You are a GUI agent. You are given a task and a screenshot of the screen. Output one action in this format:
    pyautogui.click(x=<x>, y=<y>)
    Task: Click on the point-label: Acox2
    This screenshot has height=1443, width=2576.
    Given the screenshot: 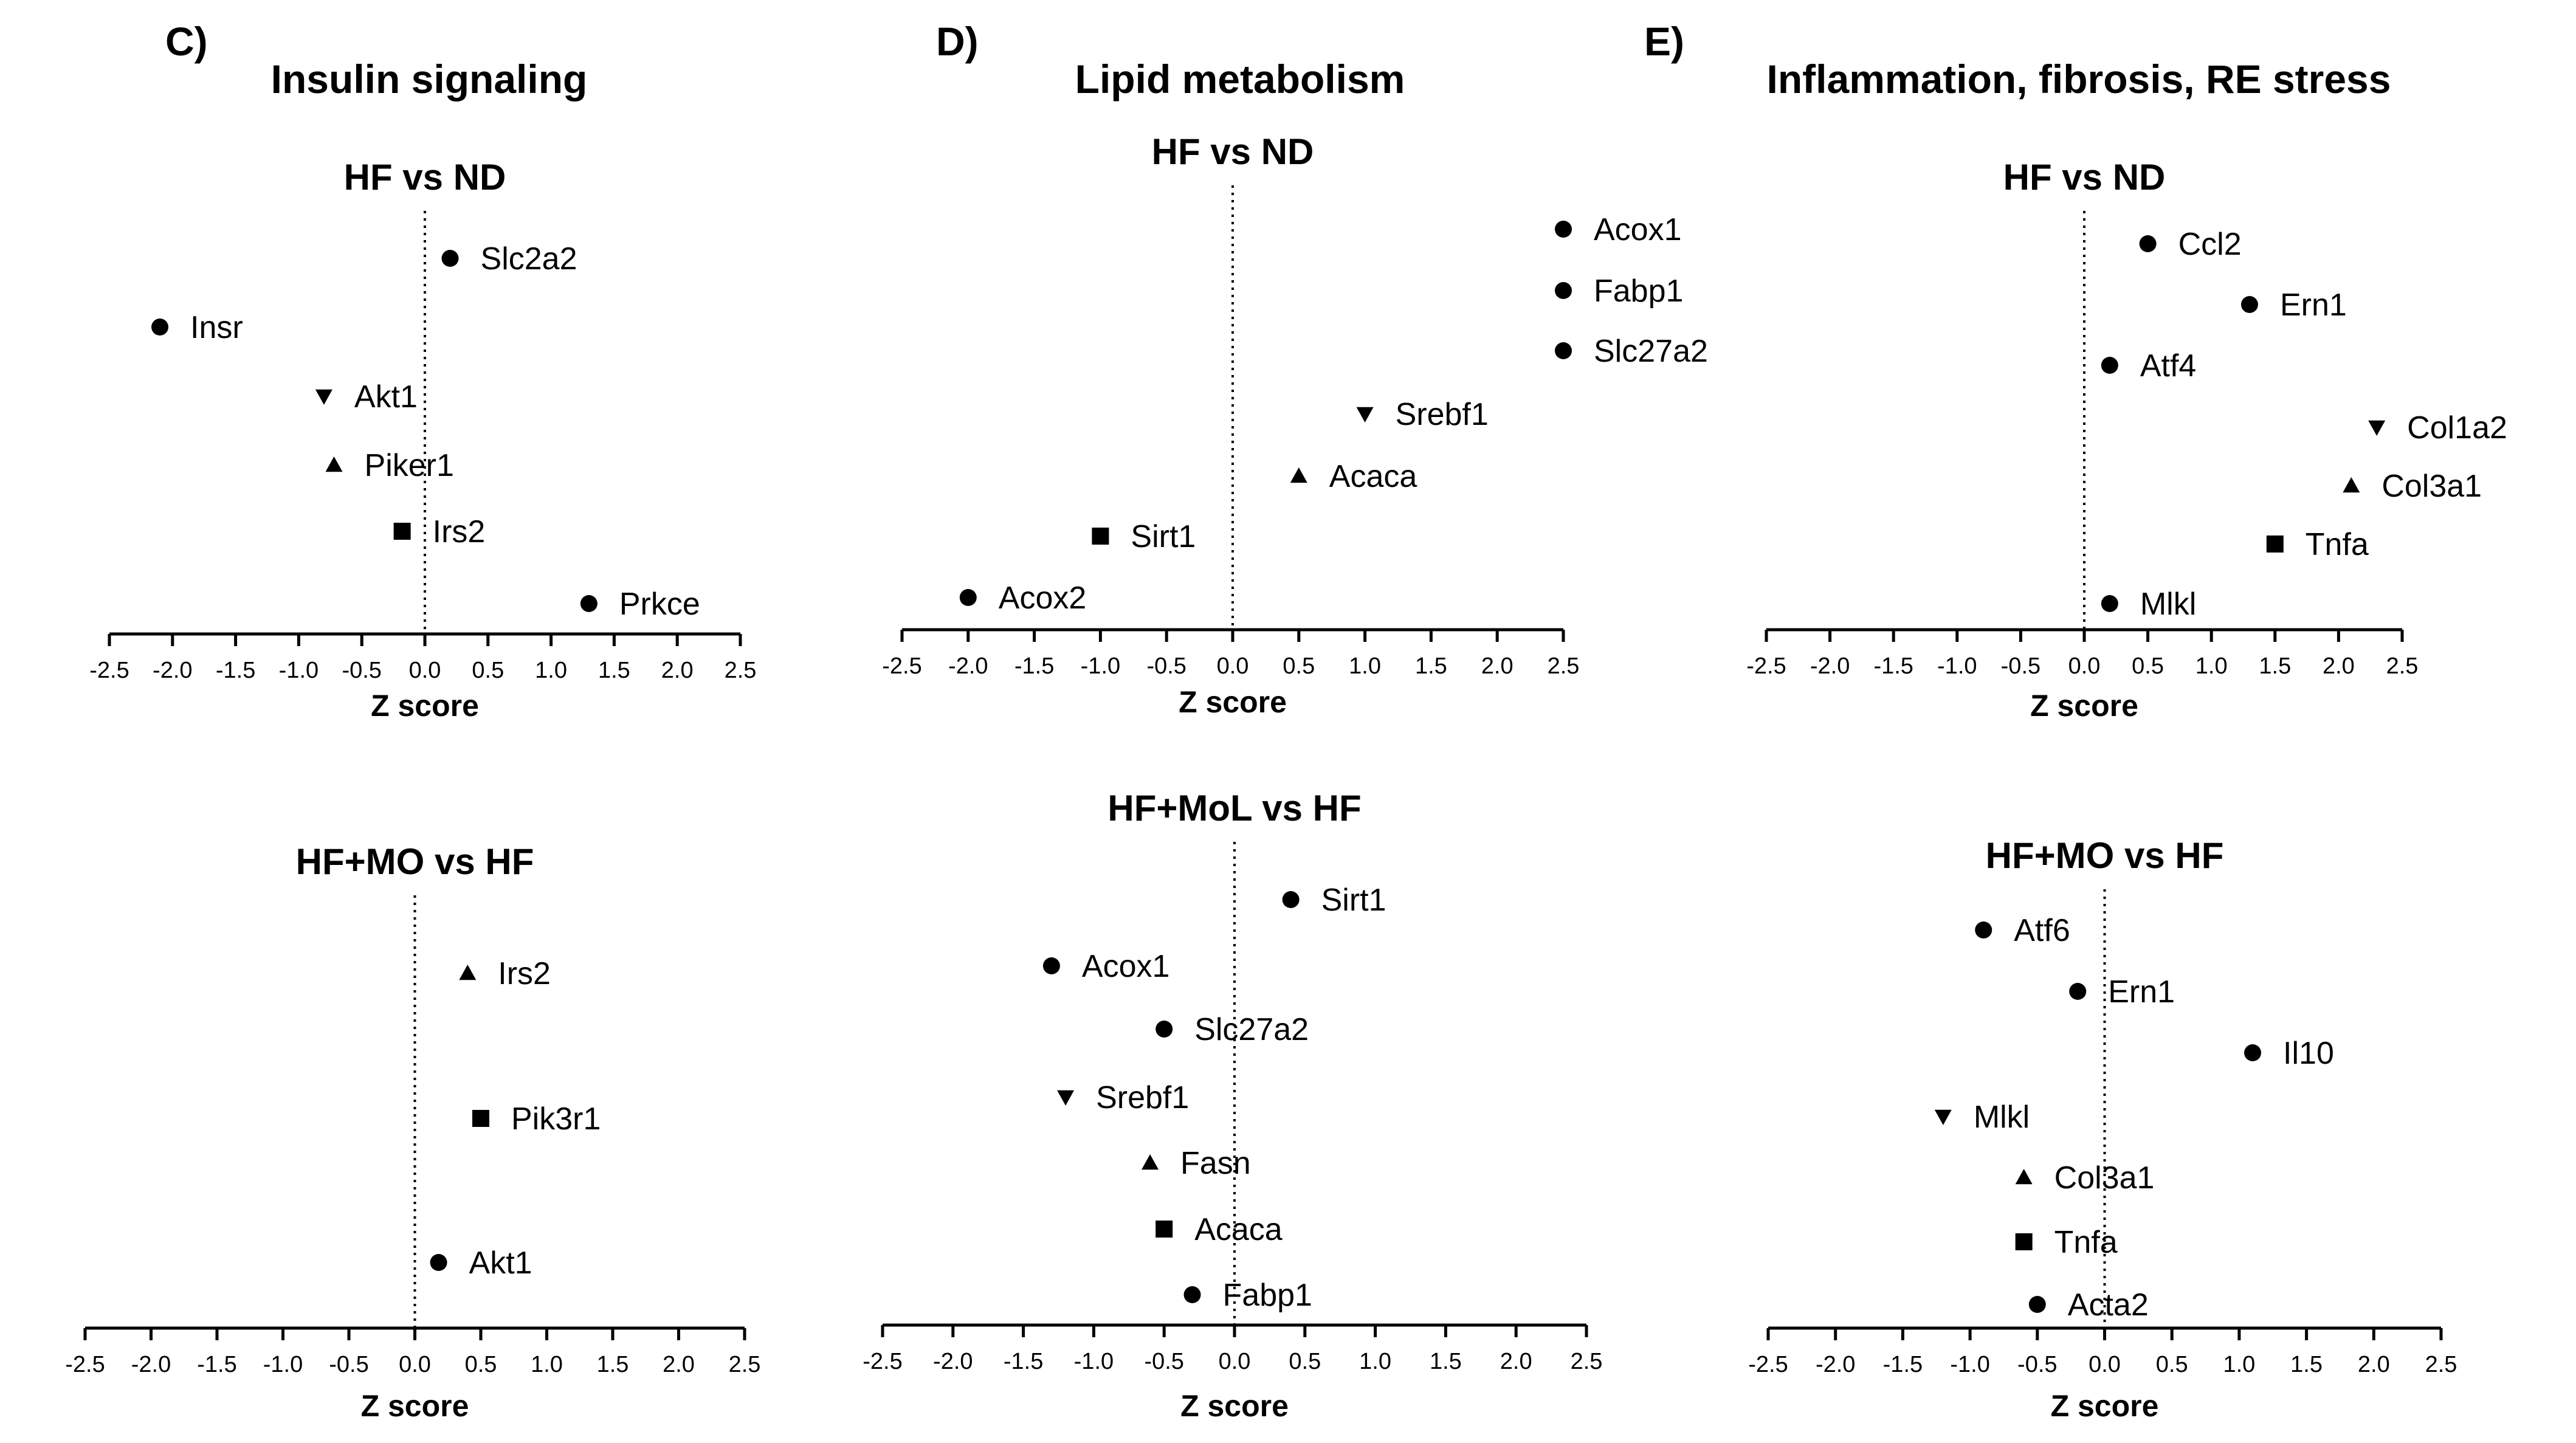 What is the action you would take?
    pyautogui.click(x=1043, y=598)
    